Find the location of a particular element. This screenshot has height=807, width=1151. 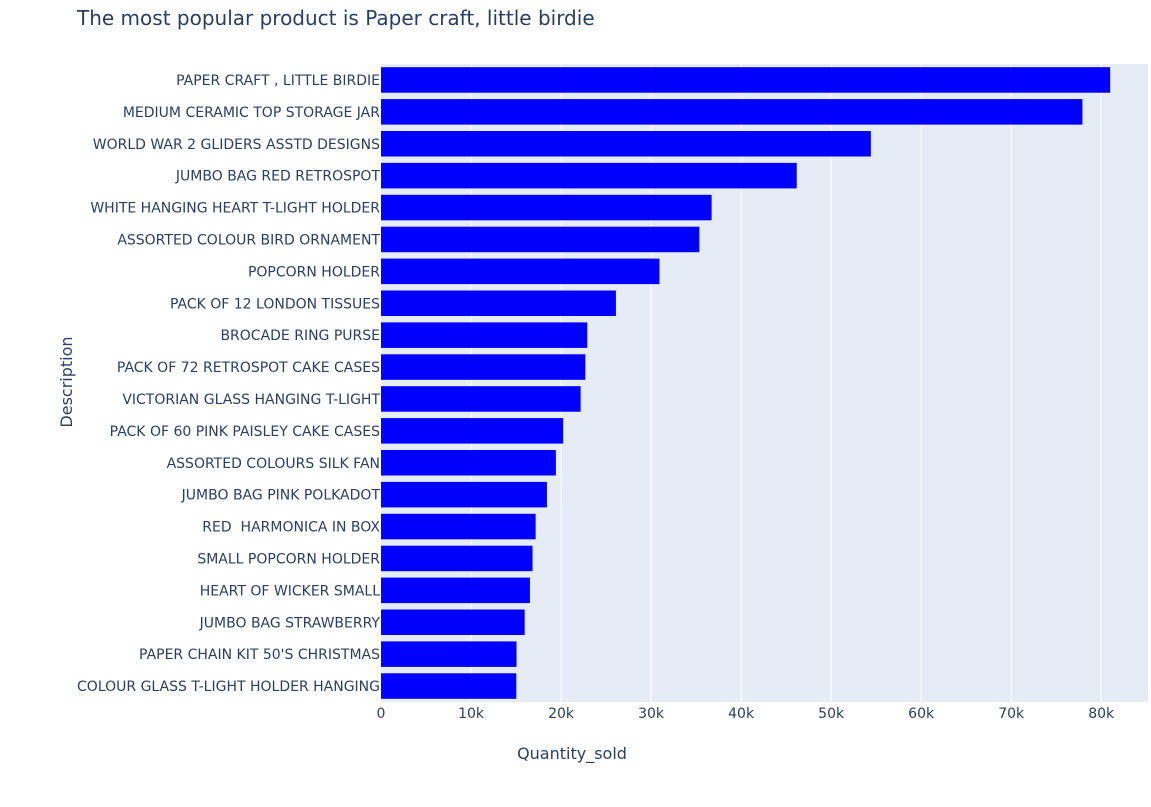

y-tick-label: HEART OF WICKER SMALL is located at coordinates (290, 591).